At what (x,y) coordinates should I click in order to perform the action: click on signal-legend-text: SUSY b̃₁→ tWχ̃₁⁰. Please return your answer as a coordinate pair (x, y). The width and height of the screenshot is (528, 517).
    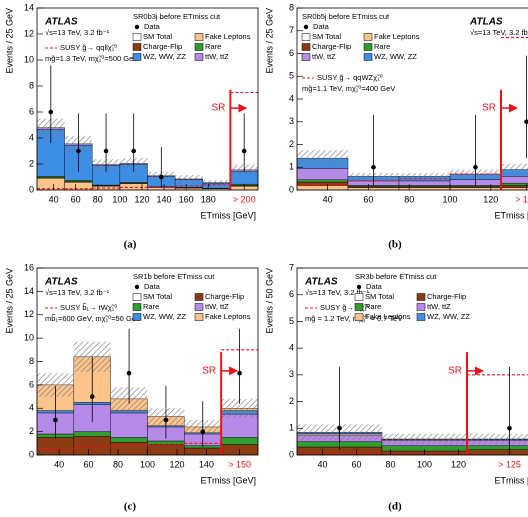
    Looking at the image, I should click on (88, 307).